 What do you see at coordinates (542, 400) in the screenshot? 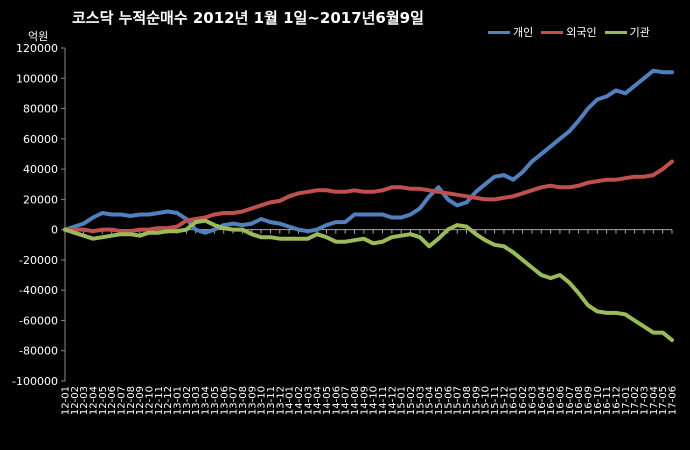
I see `x-tick-label: 16-04` at bounding box center [542, 400].